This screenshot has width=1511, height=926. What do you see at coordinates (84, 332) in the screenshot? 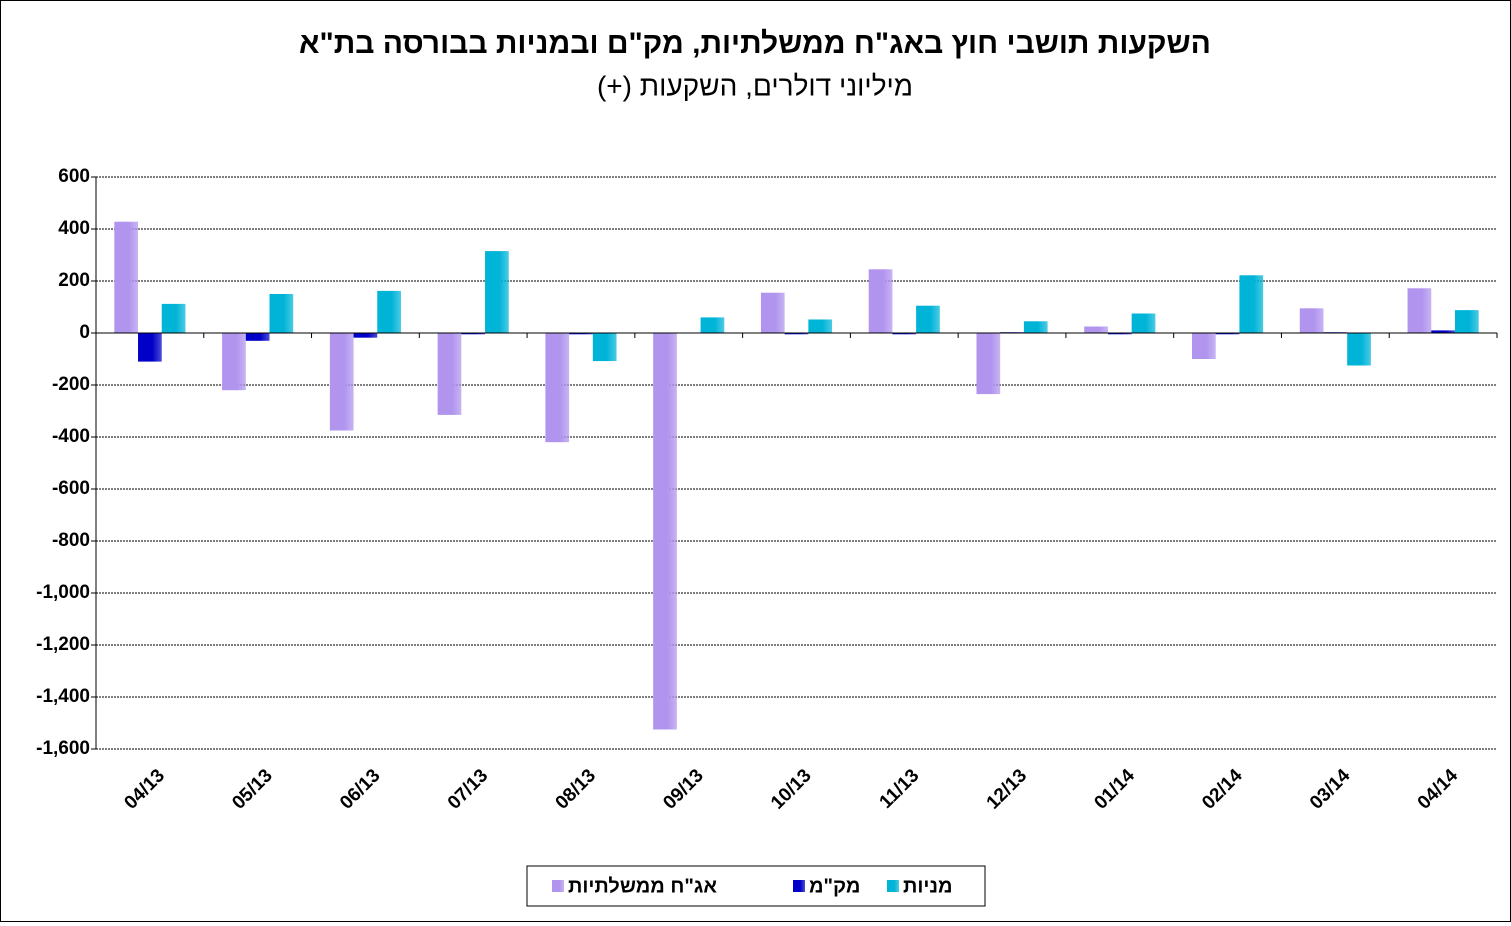
I see `y-tick-label: 0` at bounding box center [84, 332].